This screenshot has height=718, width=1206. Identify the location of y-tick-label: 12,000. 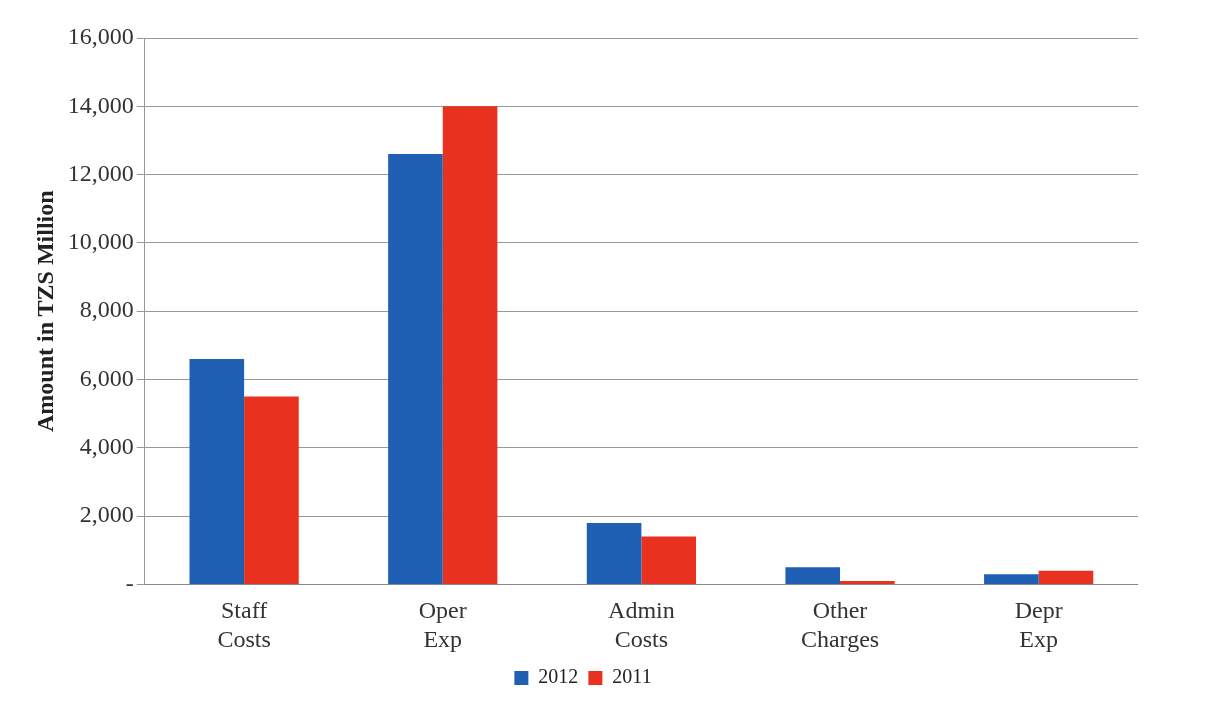
(100, 172).